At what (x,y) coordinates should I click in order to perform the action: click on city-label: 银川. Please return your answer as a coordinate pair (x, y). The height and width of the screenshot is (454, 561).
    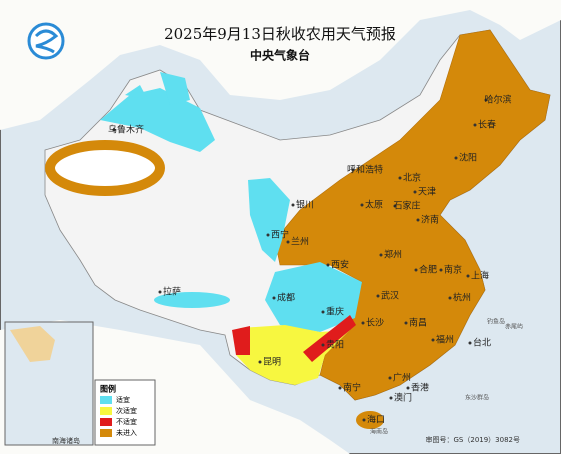
    Looking at the image, I should click on (305, 205).